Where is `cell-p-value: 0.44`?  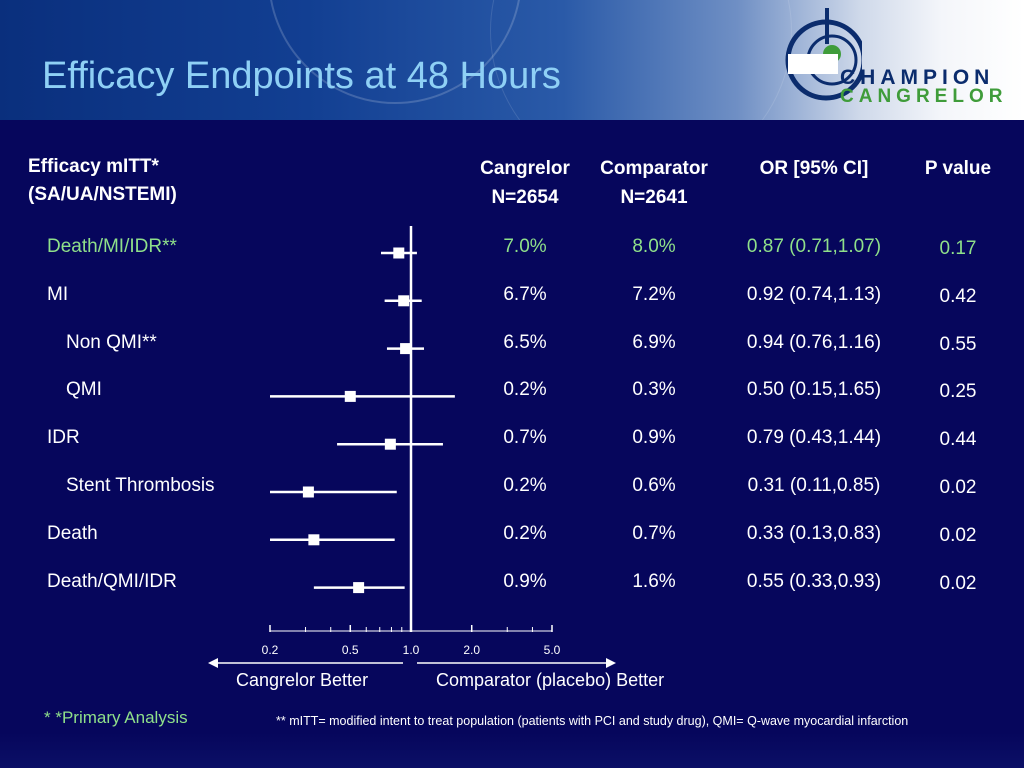
cell-p-value: 0.44 is located at coordinates (958, 440).